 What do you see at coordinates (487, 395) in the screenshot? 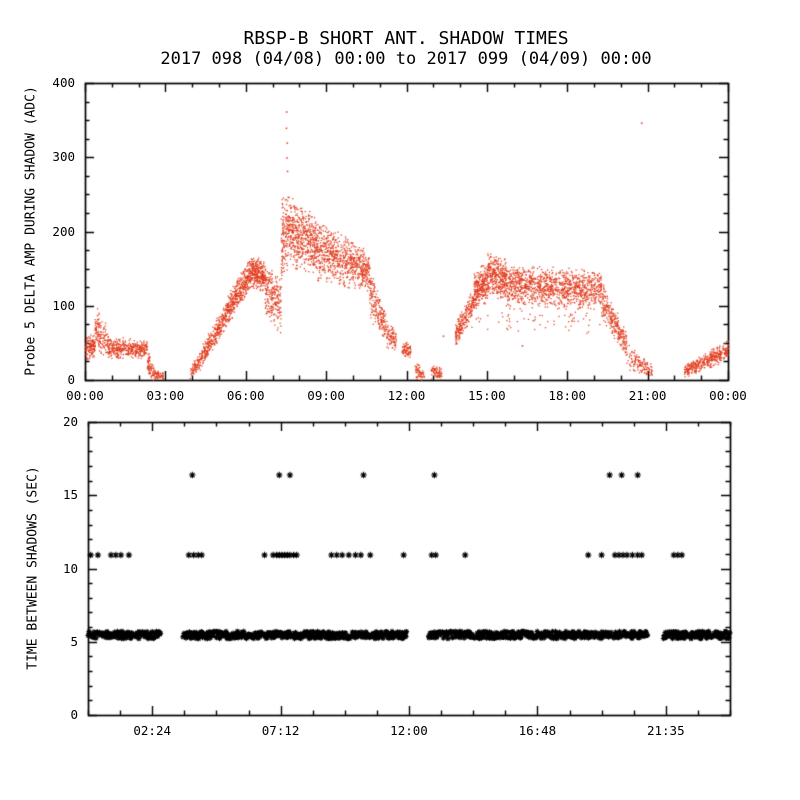
I see `x-tick-label: 15:00` at bounding box center [487, 395].